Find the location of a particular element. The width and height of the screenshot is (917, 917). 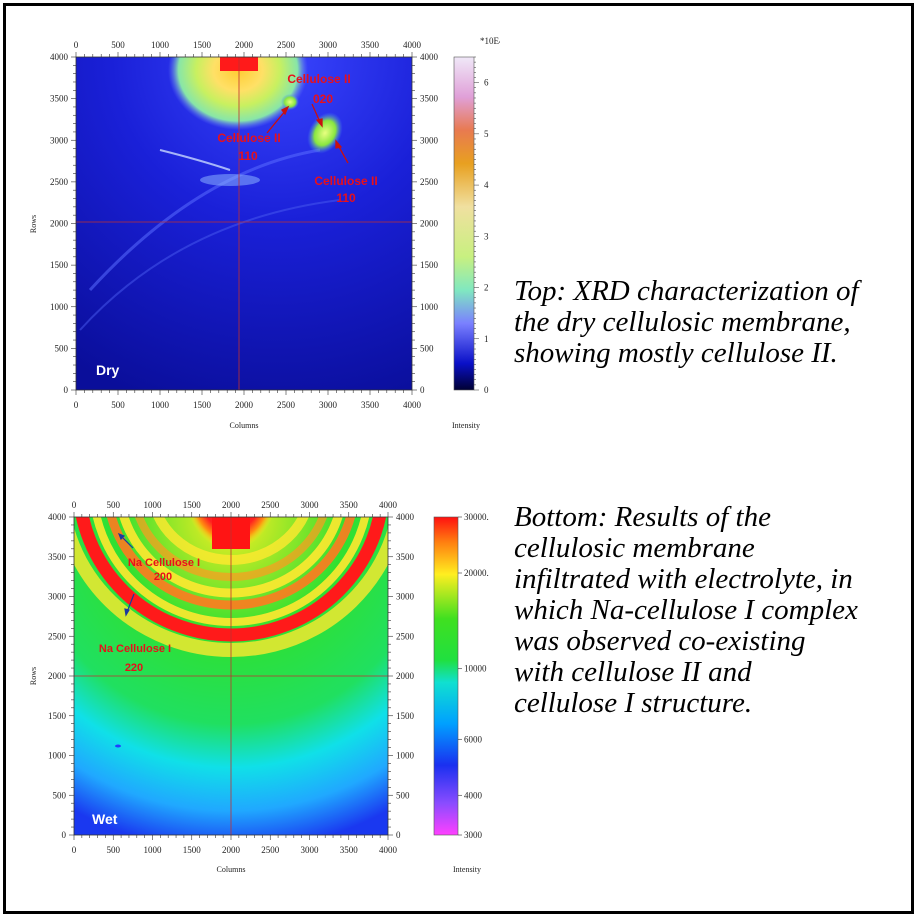

colorbar-tick-label: 3000 is located at coordinates (473, 835).